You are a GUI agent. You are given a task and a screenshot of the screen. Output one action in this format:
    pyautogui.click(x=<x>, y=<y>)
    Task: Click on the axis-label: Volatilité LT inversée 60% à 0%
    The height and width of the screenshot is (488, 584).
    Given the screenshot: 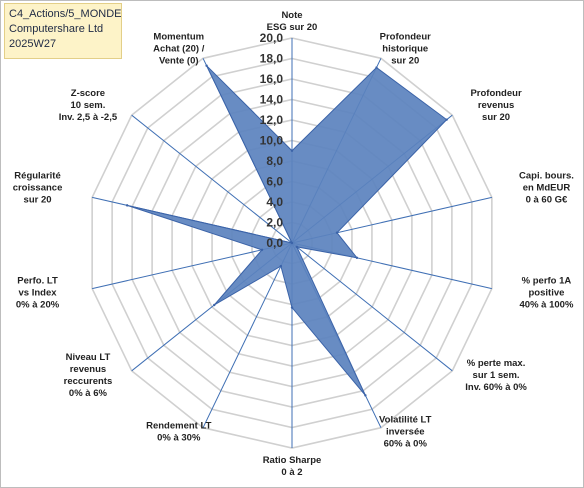 What is the action you would take?
    pyautogui.click(x=405, y=432)
    